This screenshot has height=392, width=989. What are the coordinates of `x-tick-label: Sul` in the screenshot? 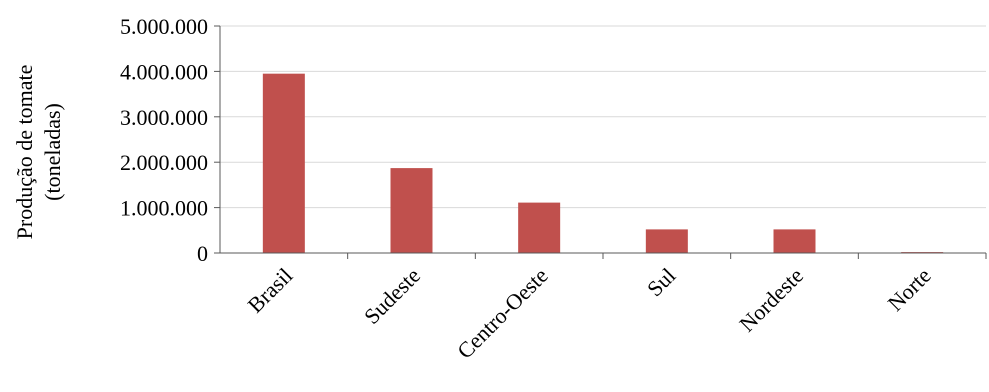 It's located at (661, 282).